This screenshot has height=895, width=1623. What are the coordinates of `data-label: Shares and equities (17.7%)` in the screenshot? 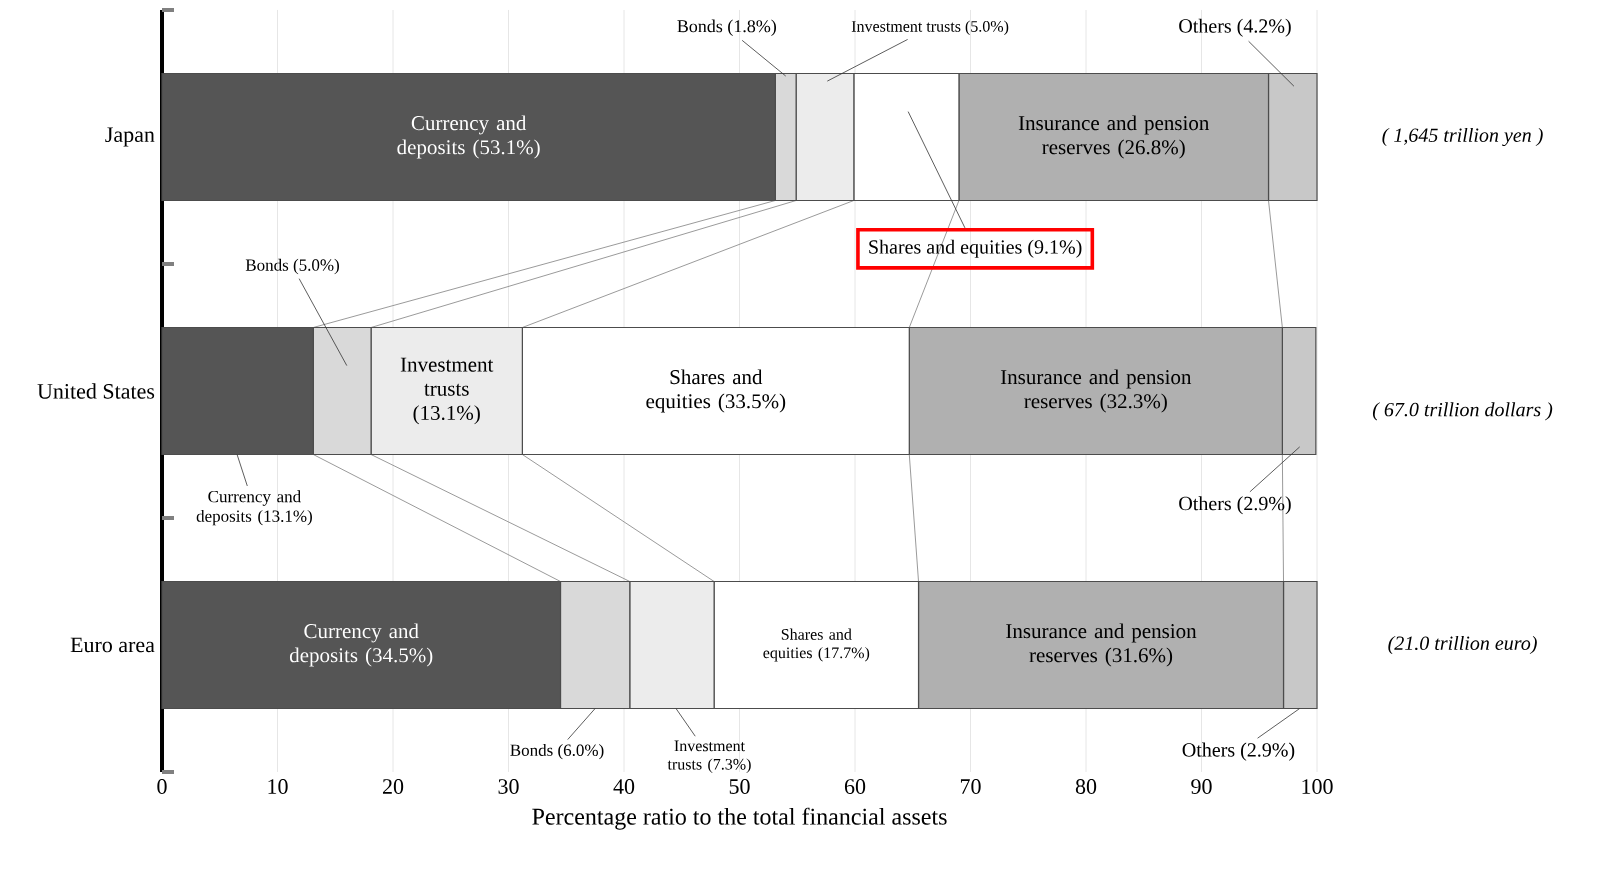 It's located at (816, 645).